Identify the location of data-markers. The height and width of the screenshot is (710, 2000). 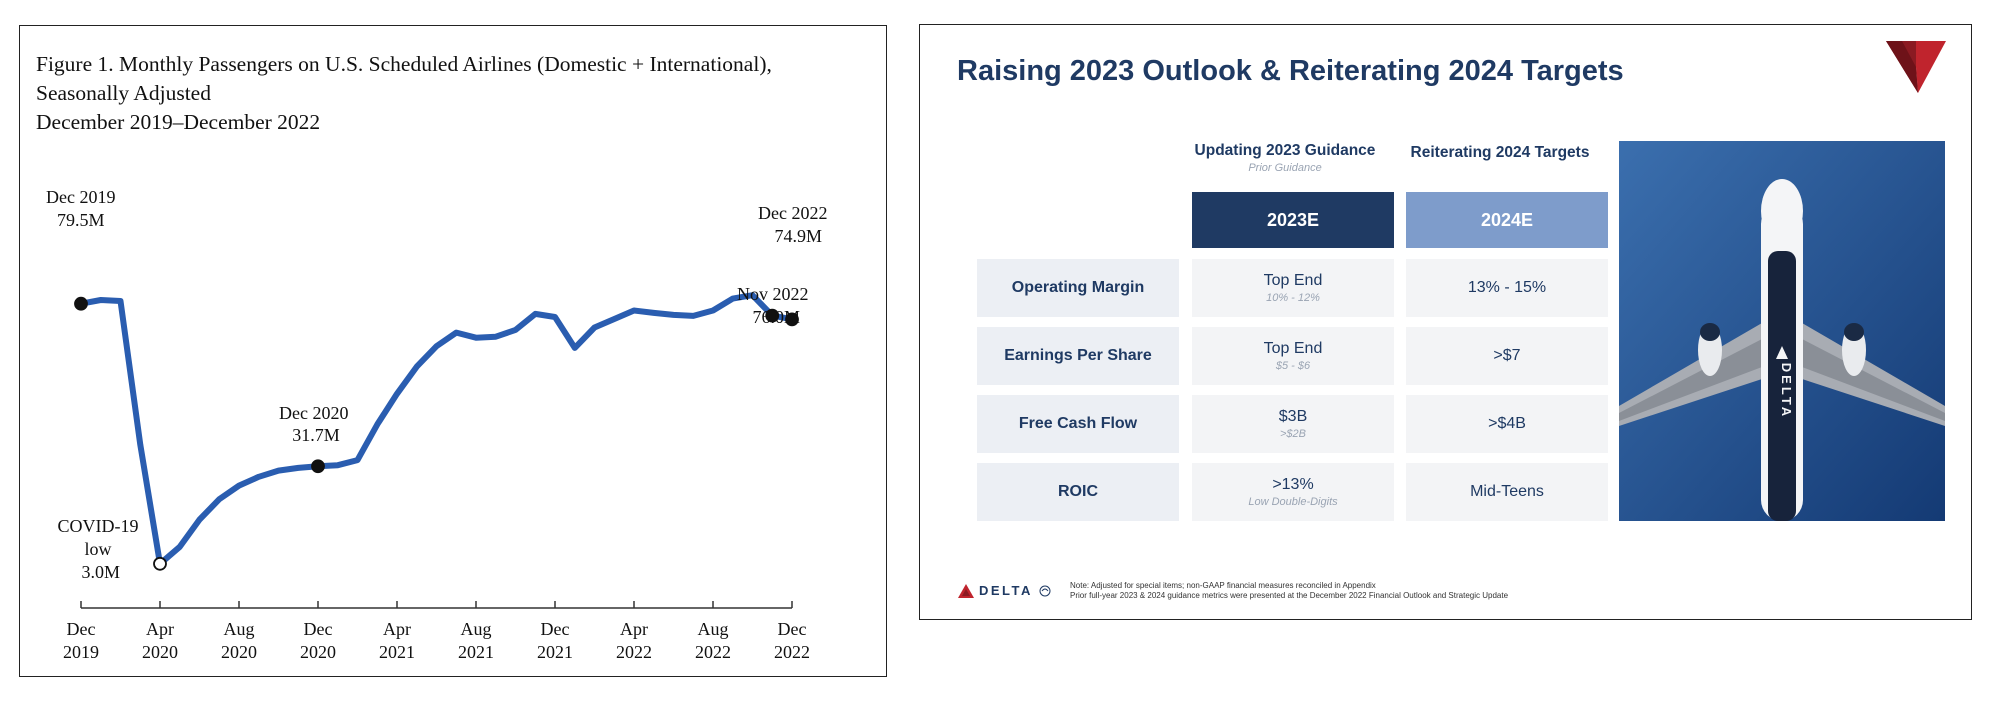
(436, 433).